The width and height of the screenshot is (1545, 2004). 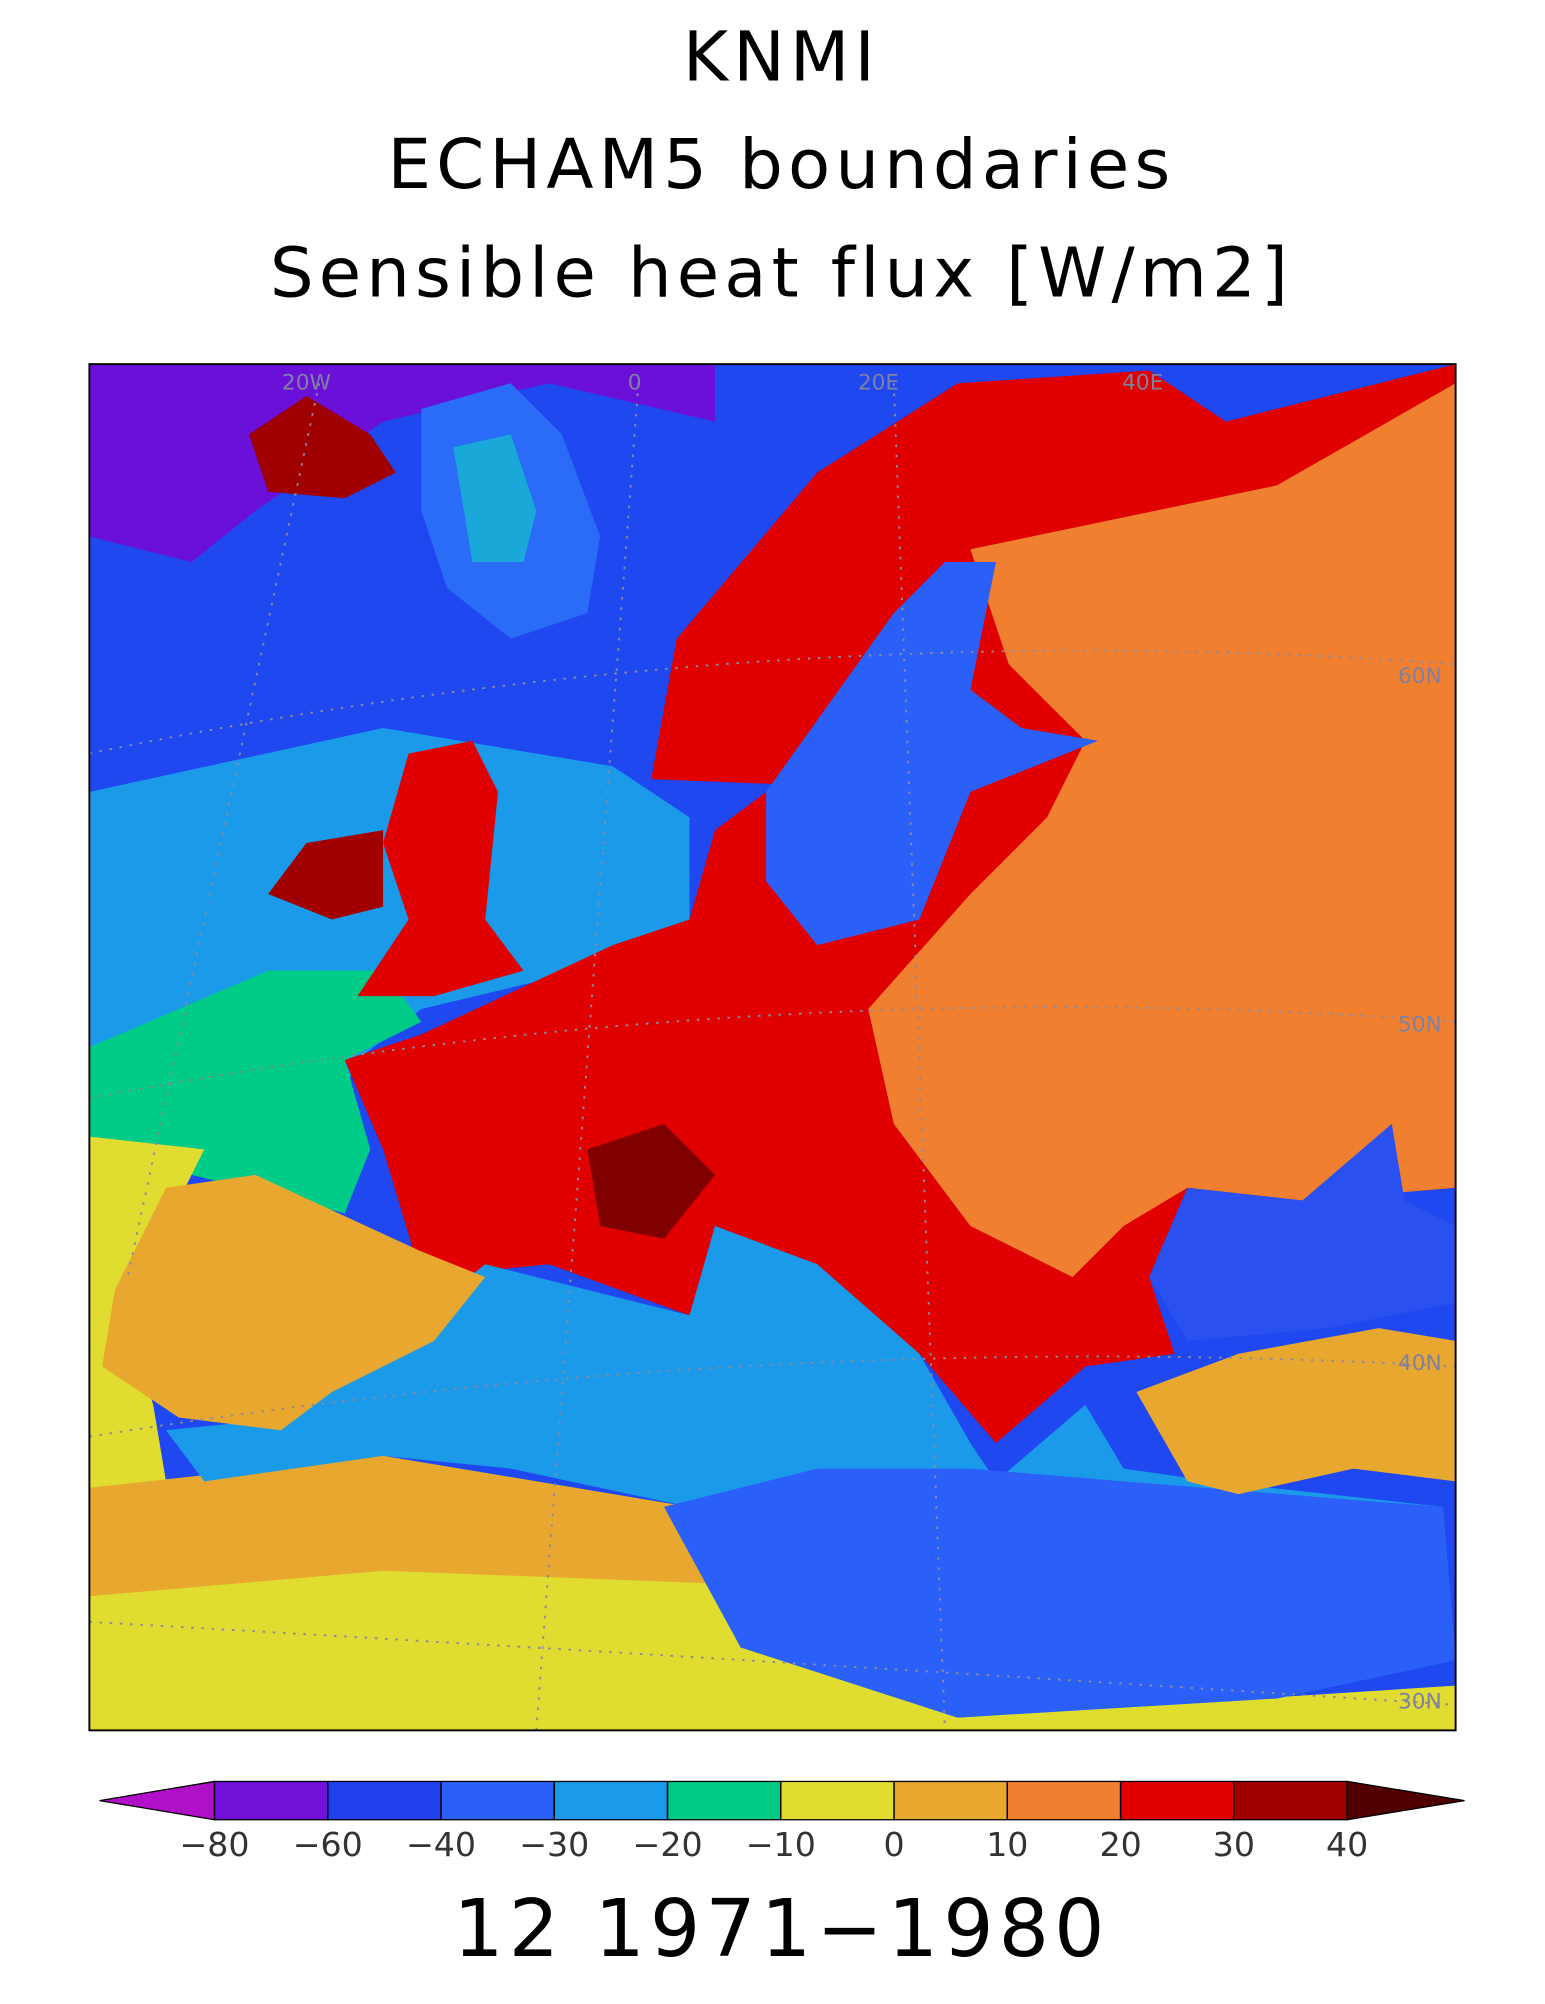 I want to click on colorbar: −80 −60 −40 −30 −20 −10 0 10 20 30 40, so click(x=782, y=1822).